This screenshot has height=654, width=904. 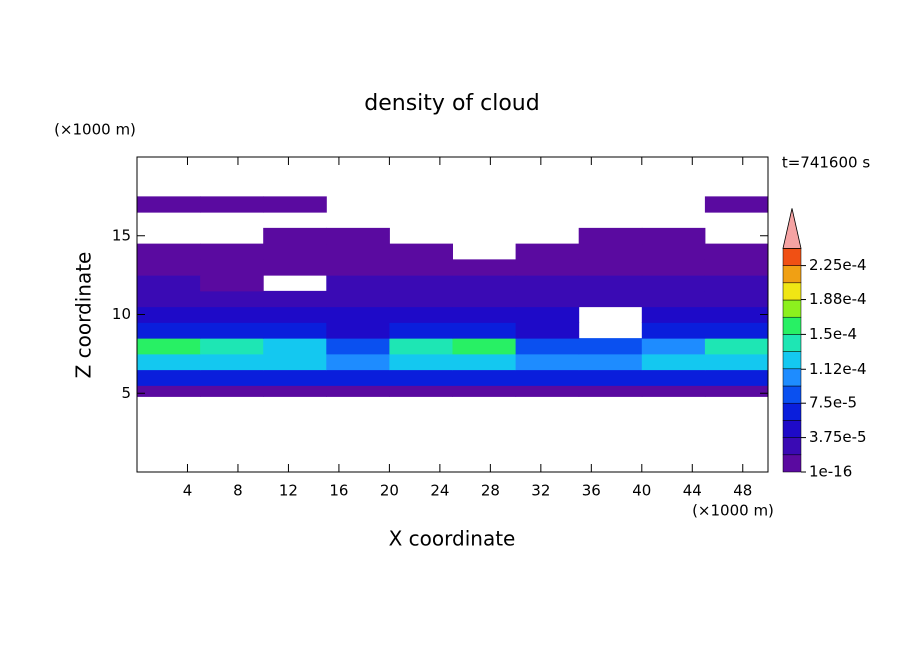 I want to click on x-tick-label: 48, so click(x=742, y=491).